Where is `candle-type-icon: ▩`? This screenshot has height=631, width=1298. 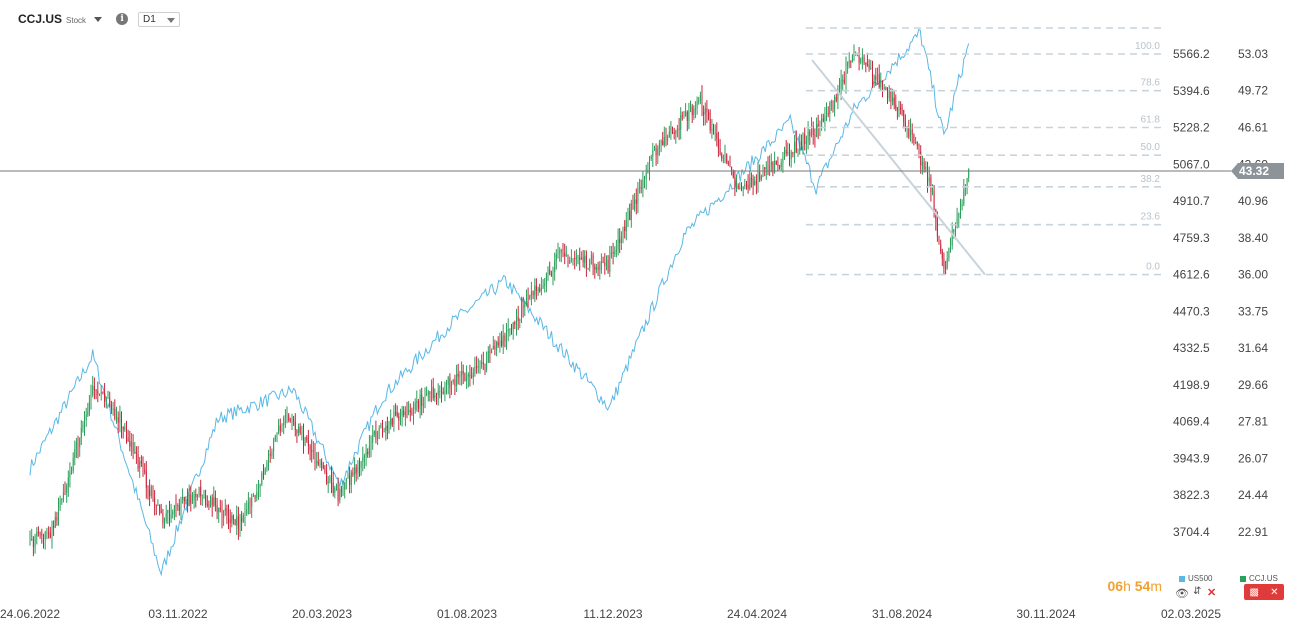 candle-type-icon: ▩ is located at coordinates (1254, 592).